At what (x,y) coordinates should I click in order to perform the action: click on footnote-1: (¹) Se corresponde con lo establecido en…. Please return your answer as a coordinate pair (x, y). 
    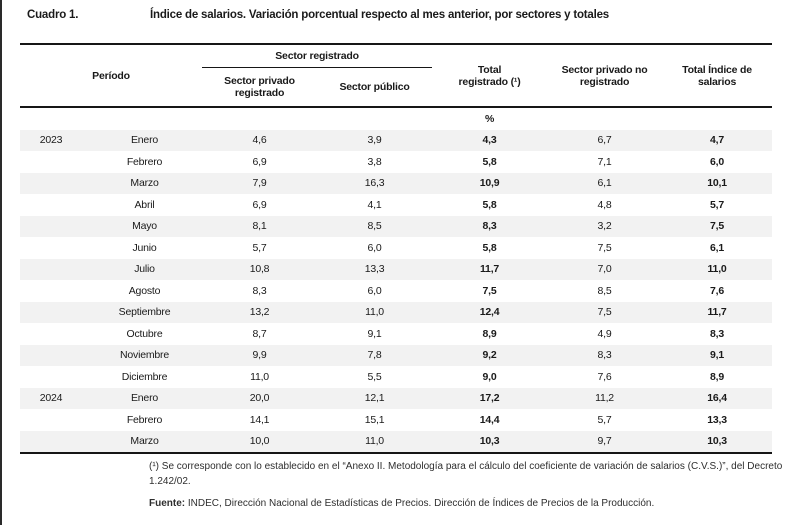
    Looking at the image, I should click on (466, 474).